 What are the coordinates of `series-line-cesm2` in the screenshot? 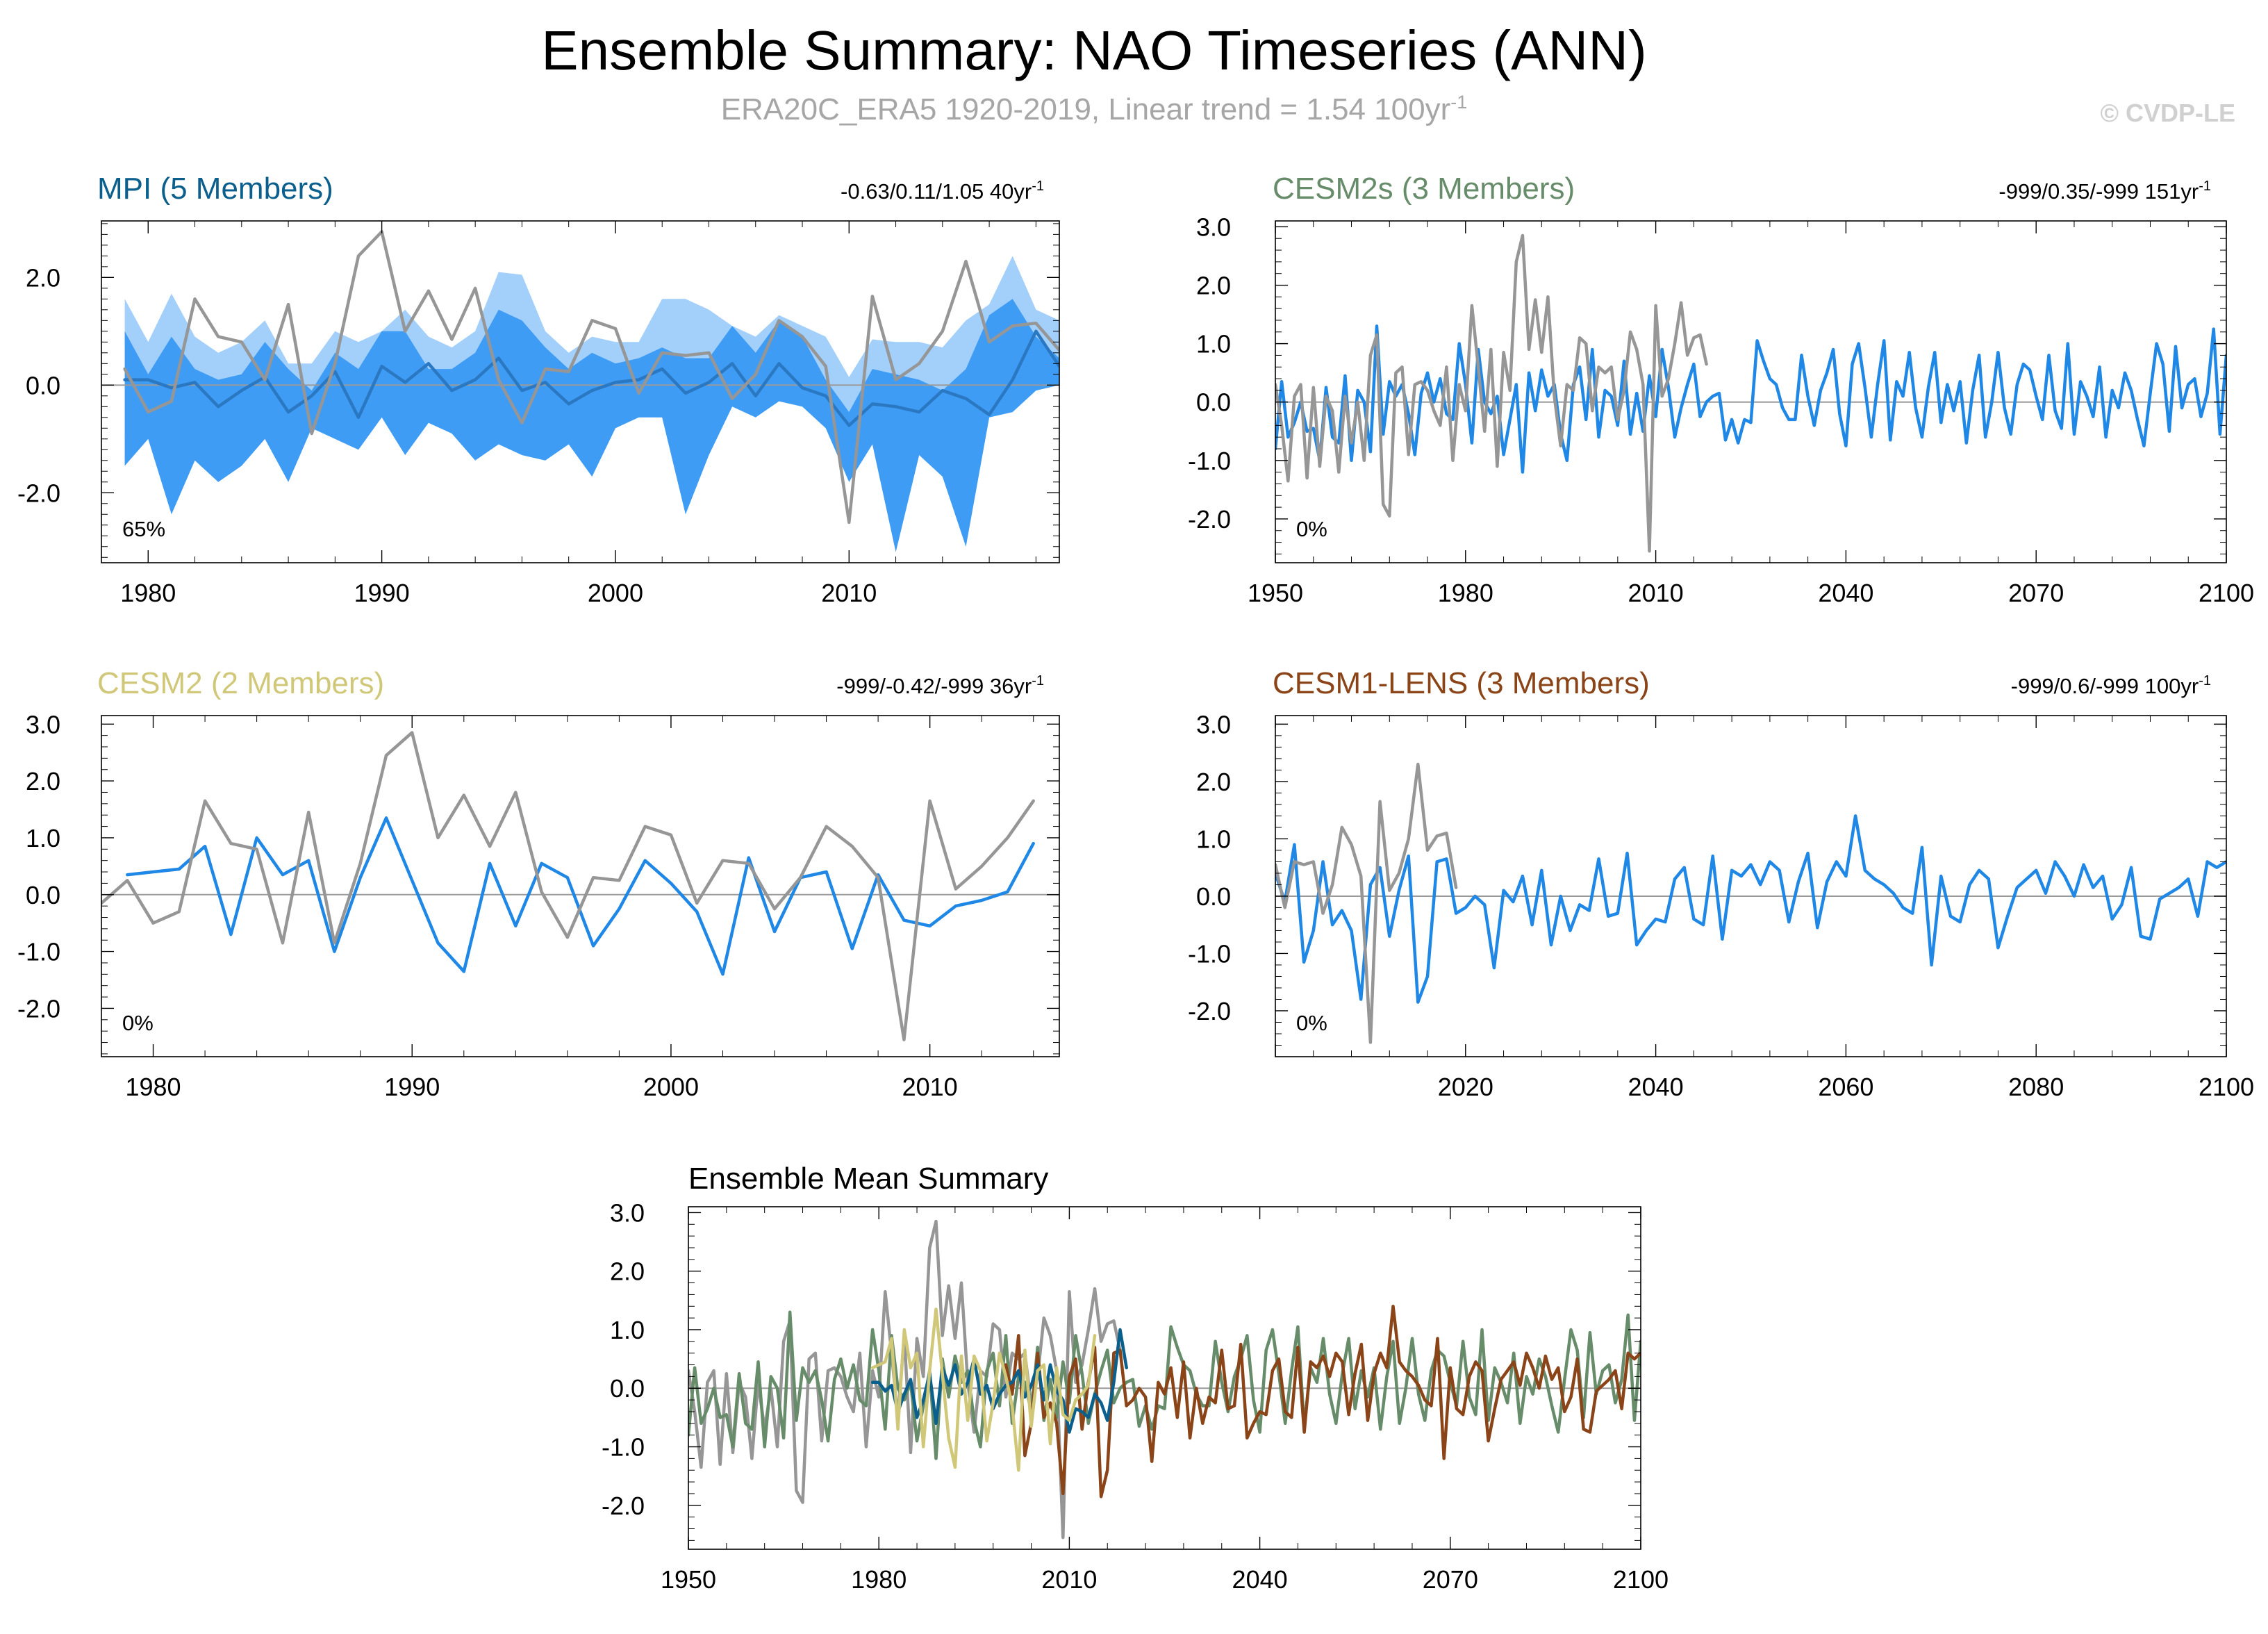 It's located at (984, 1389).